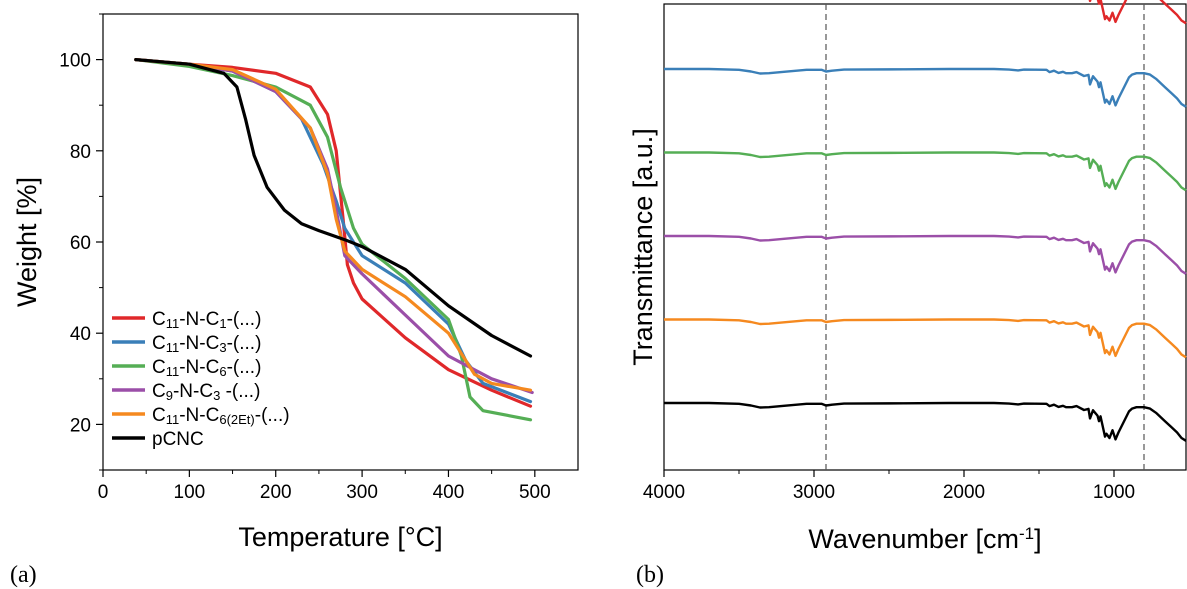  Describe the element at coordinates (80, 425) in the screenshot. I see `y-tick-label: 20` at that location.